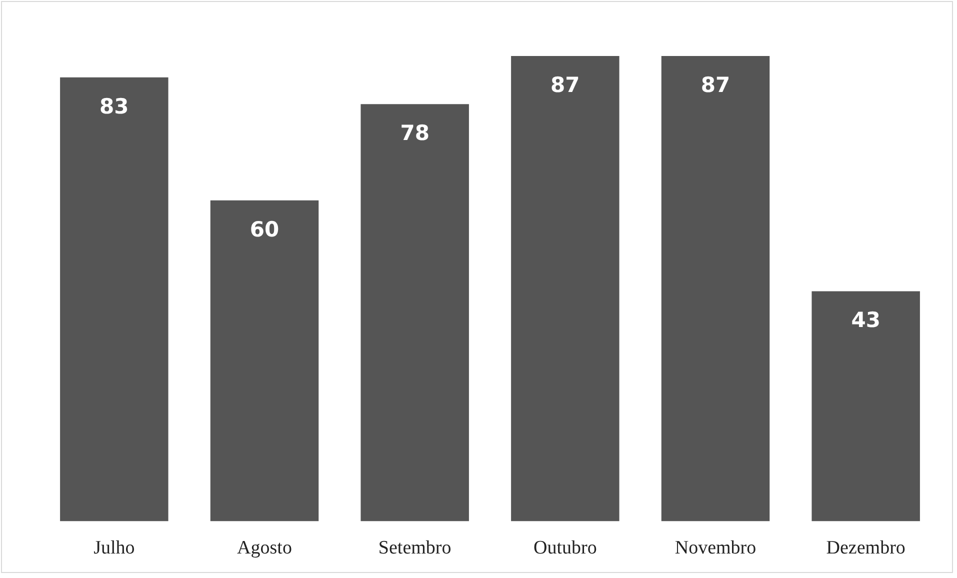 This screenshot has width=957, height=578. I want to click on x-tick-label: Agosto, so click(264, 548).